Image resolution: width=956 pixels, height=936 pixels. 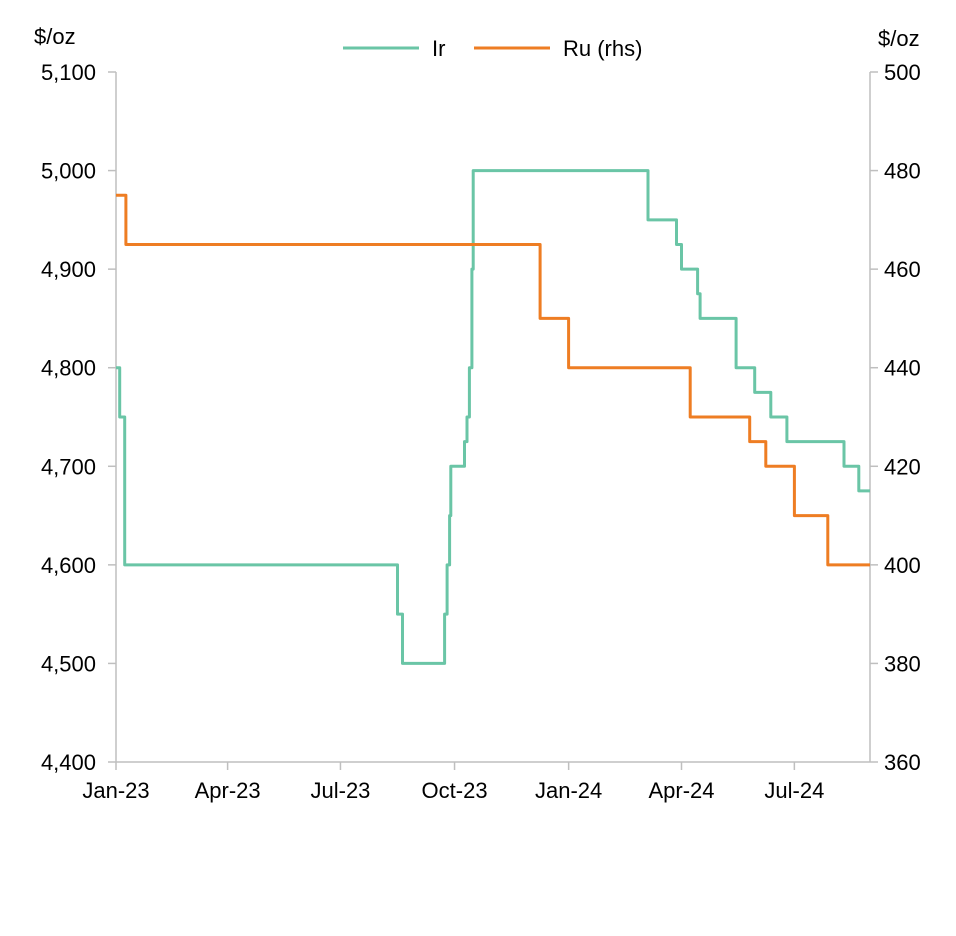 What do you see at coordinates (68, 269) in the screenshot?
I see `y-left-tick-label: 4,900` at bounding box center [68, 269].